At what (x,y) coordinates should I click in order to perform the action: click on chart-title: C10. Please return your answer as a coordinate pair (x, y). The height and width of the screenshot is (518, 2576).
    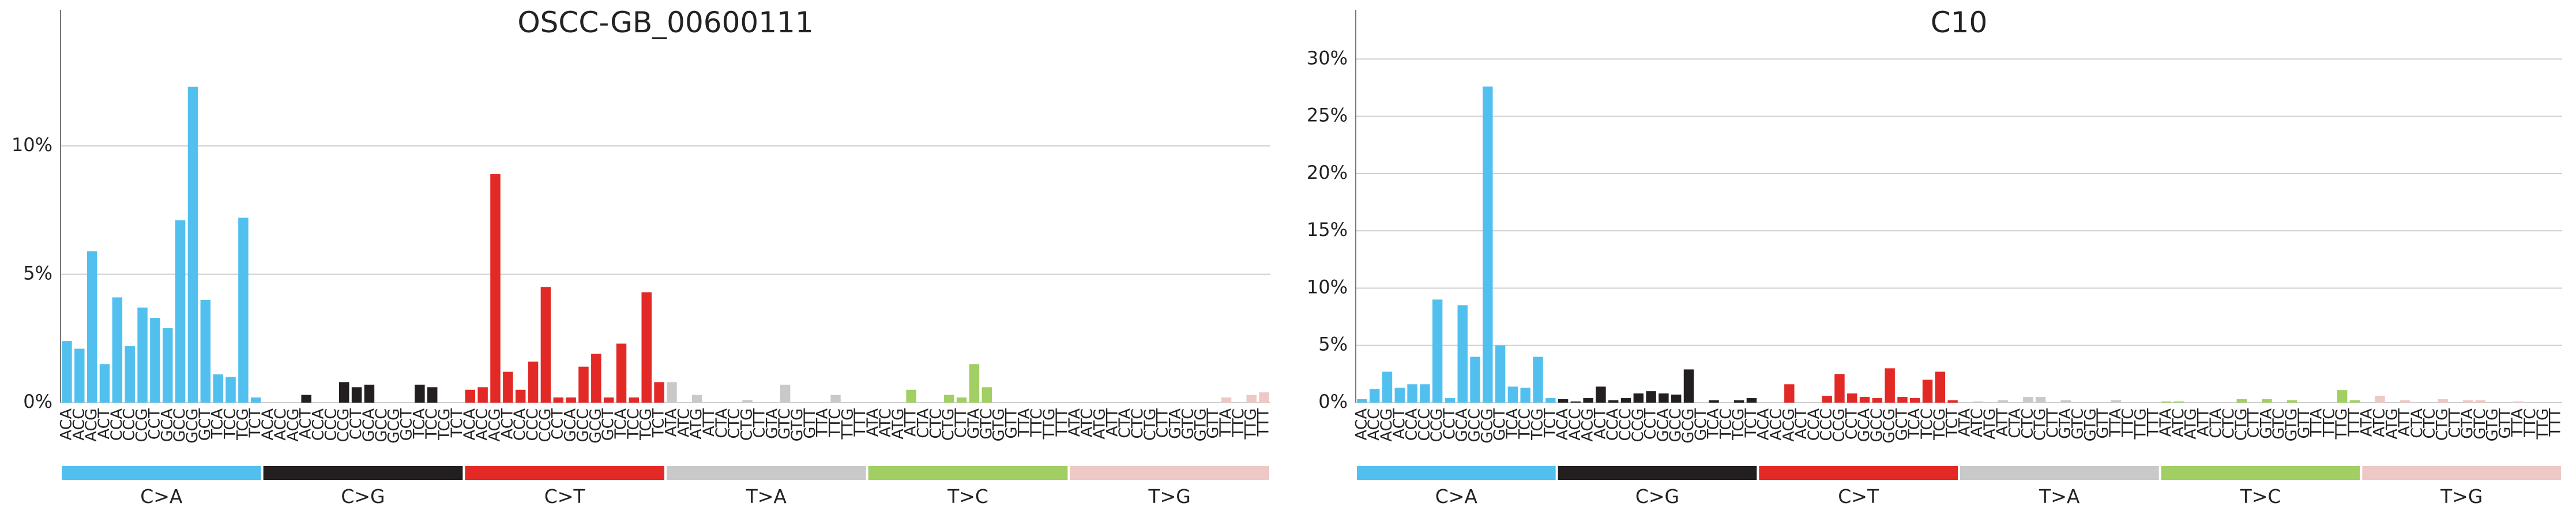
    Looking at the image, I should click on (1959, 22).